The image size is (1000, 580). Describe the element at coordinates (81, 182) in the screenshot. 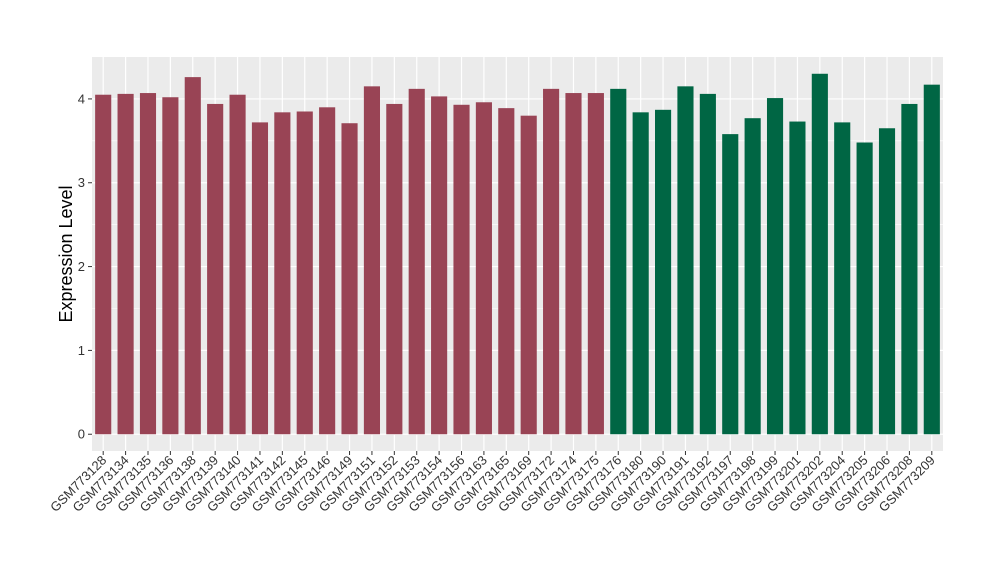

I see `y-tick-label: 3` at that location.